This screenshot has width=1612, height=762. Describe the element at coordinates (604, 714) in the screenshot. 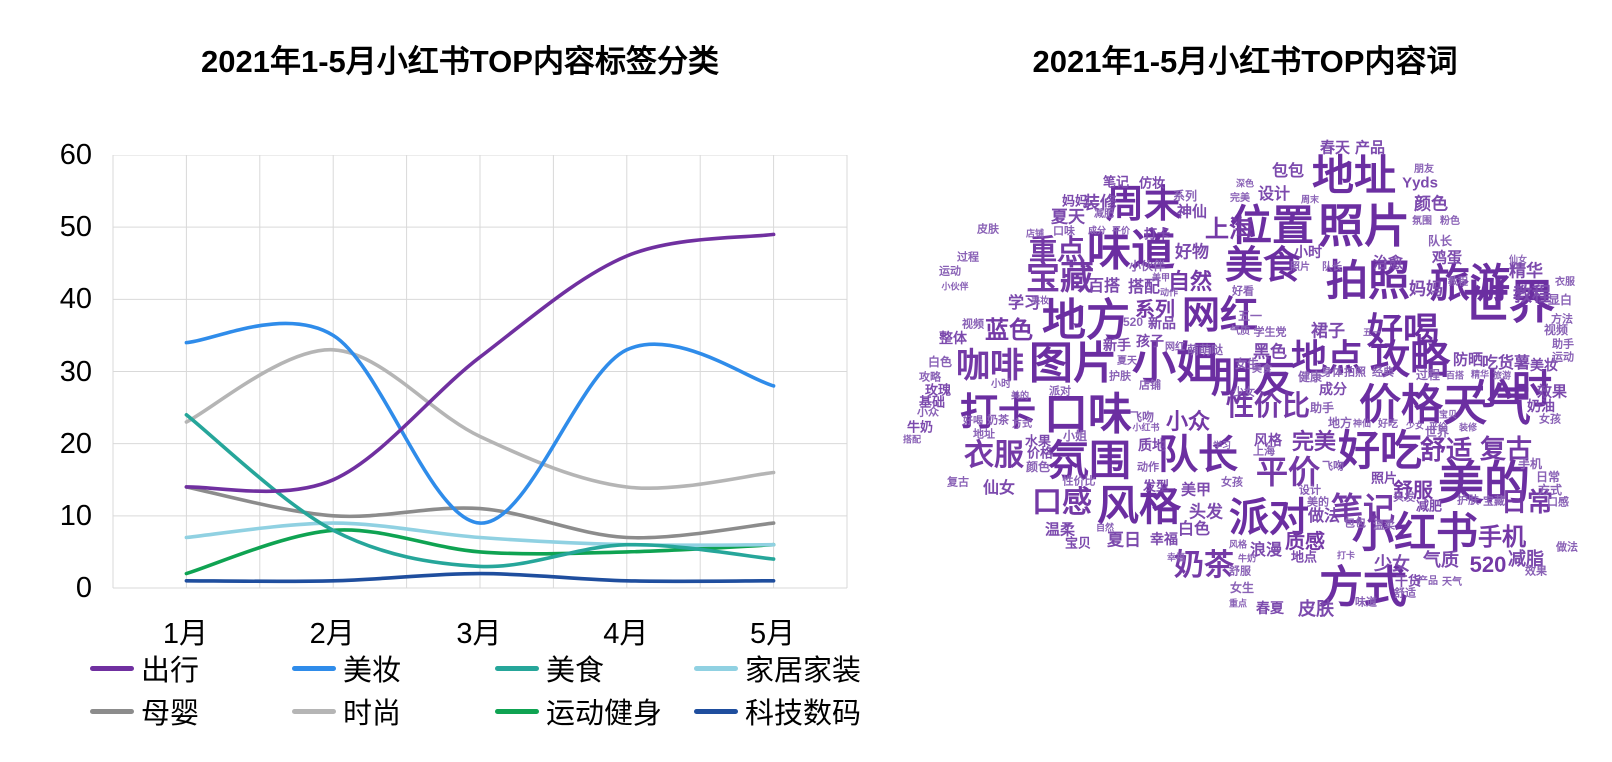

I see `legend-label: 运动健身` at that location.